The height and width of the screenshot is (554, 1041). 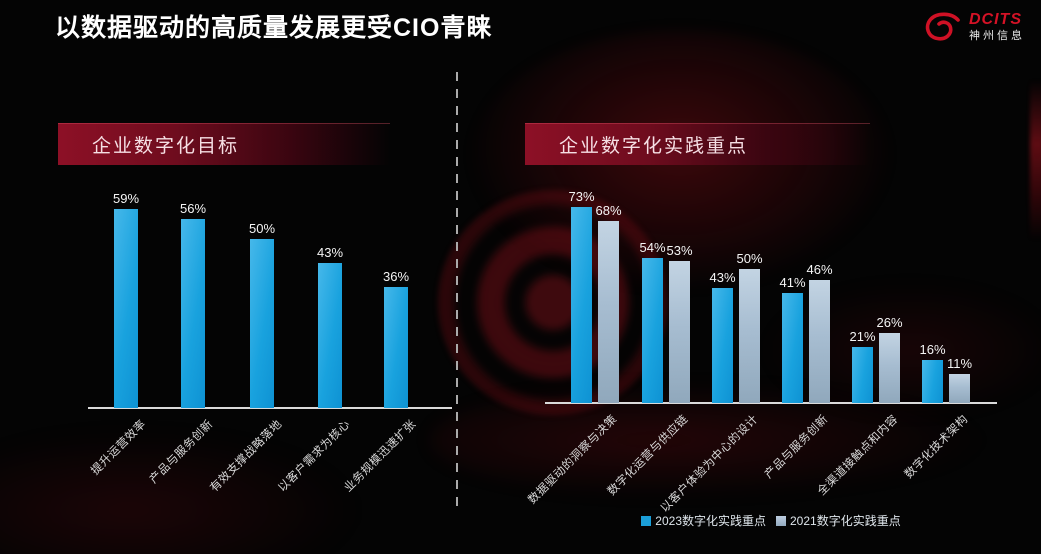 I want to click on bar-value-label: 46%, so click(x=819, y=269).